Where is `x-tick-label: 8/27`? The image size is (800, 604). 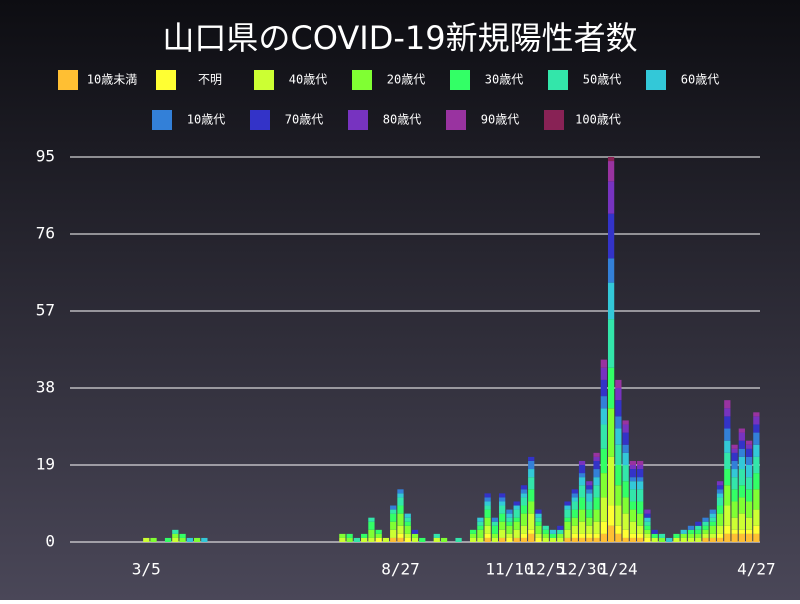 x-tick-label: 8/27 is located at coordinates (400, 569).